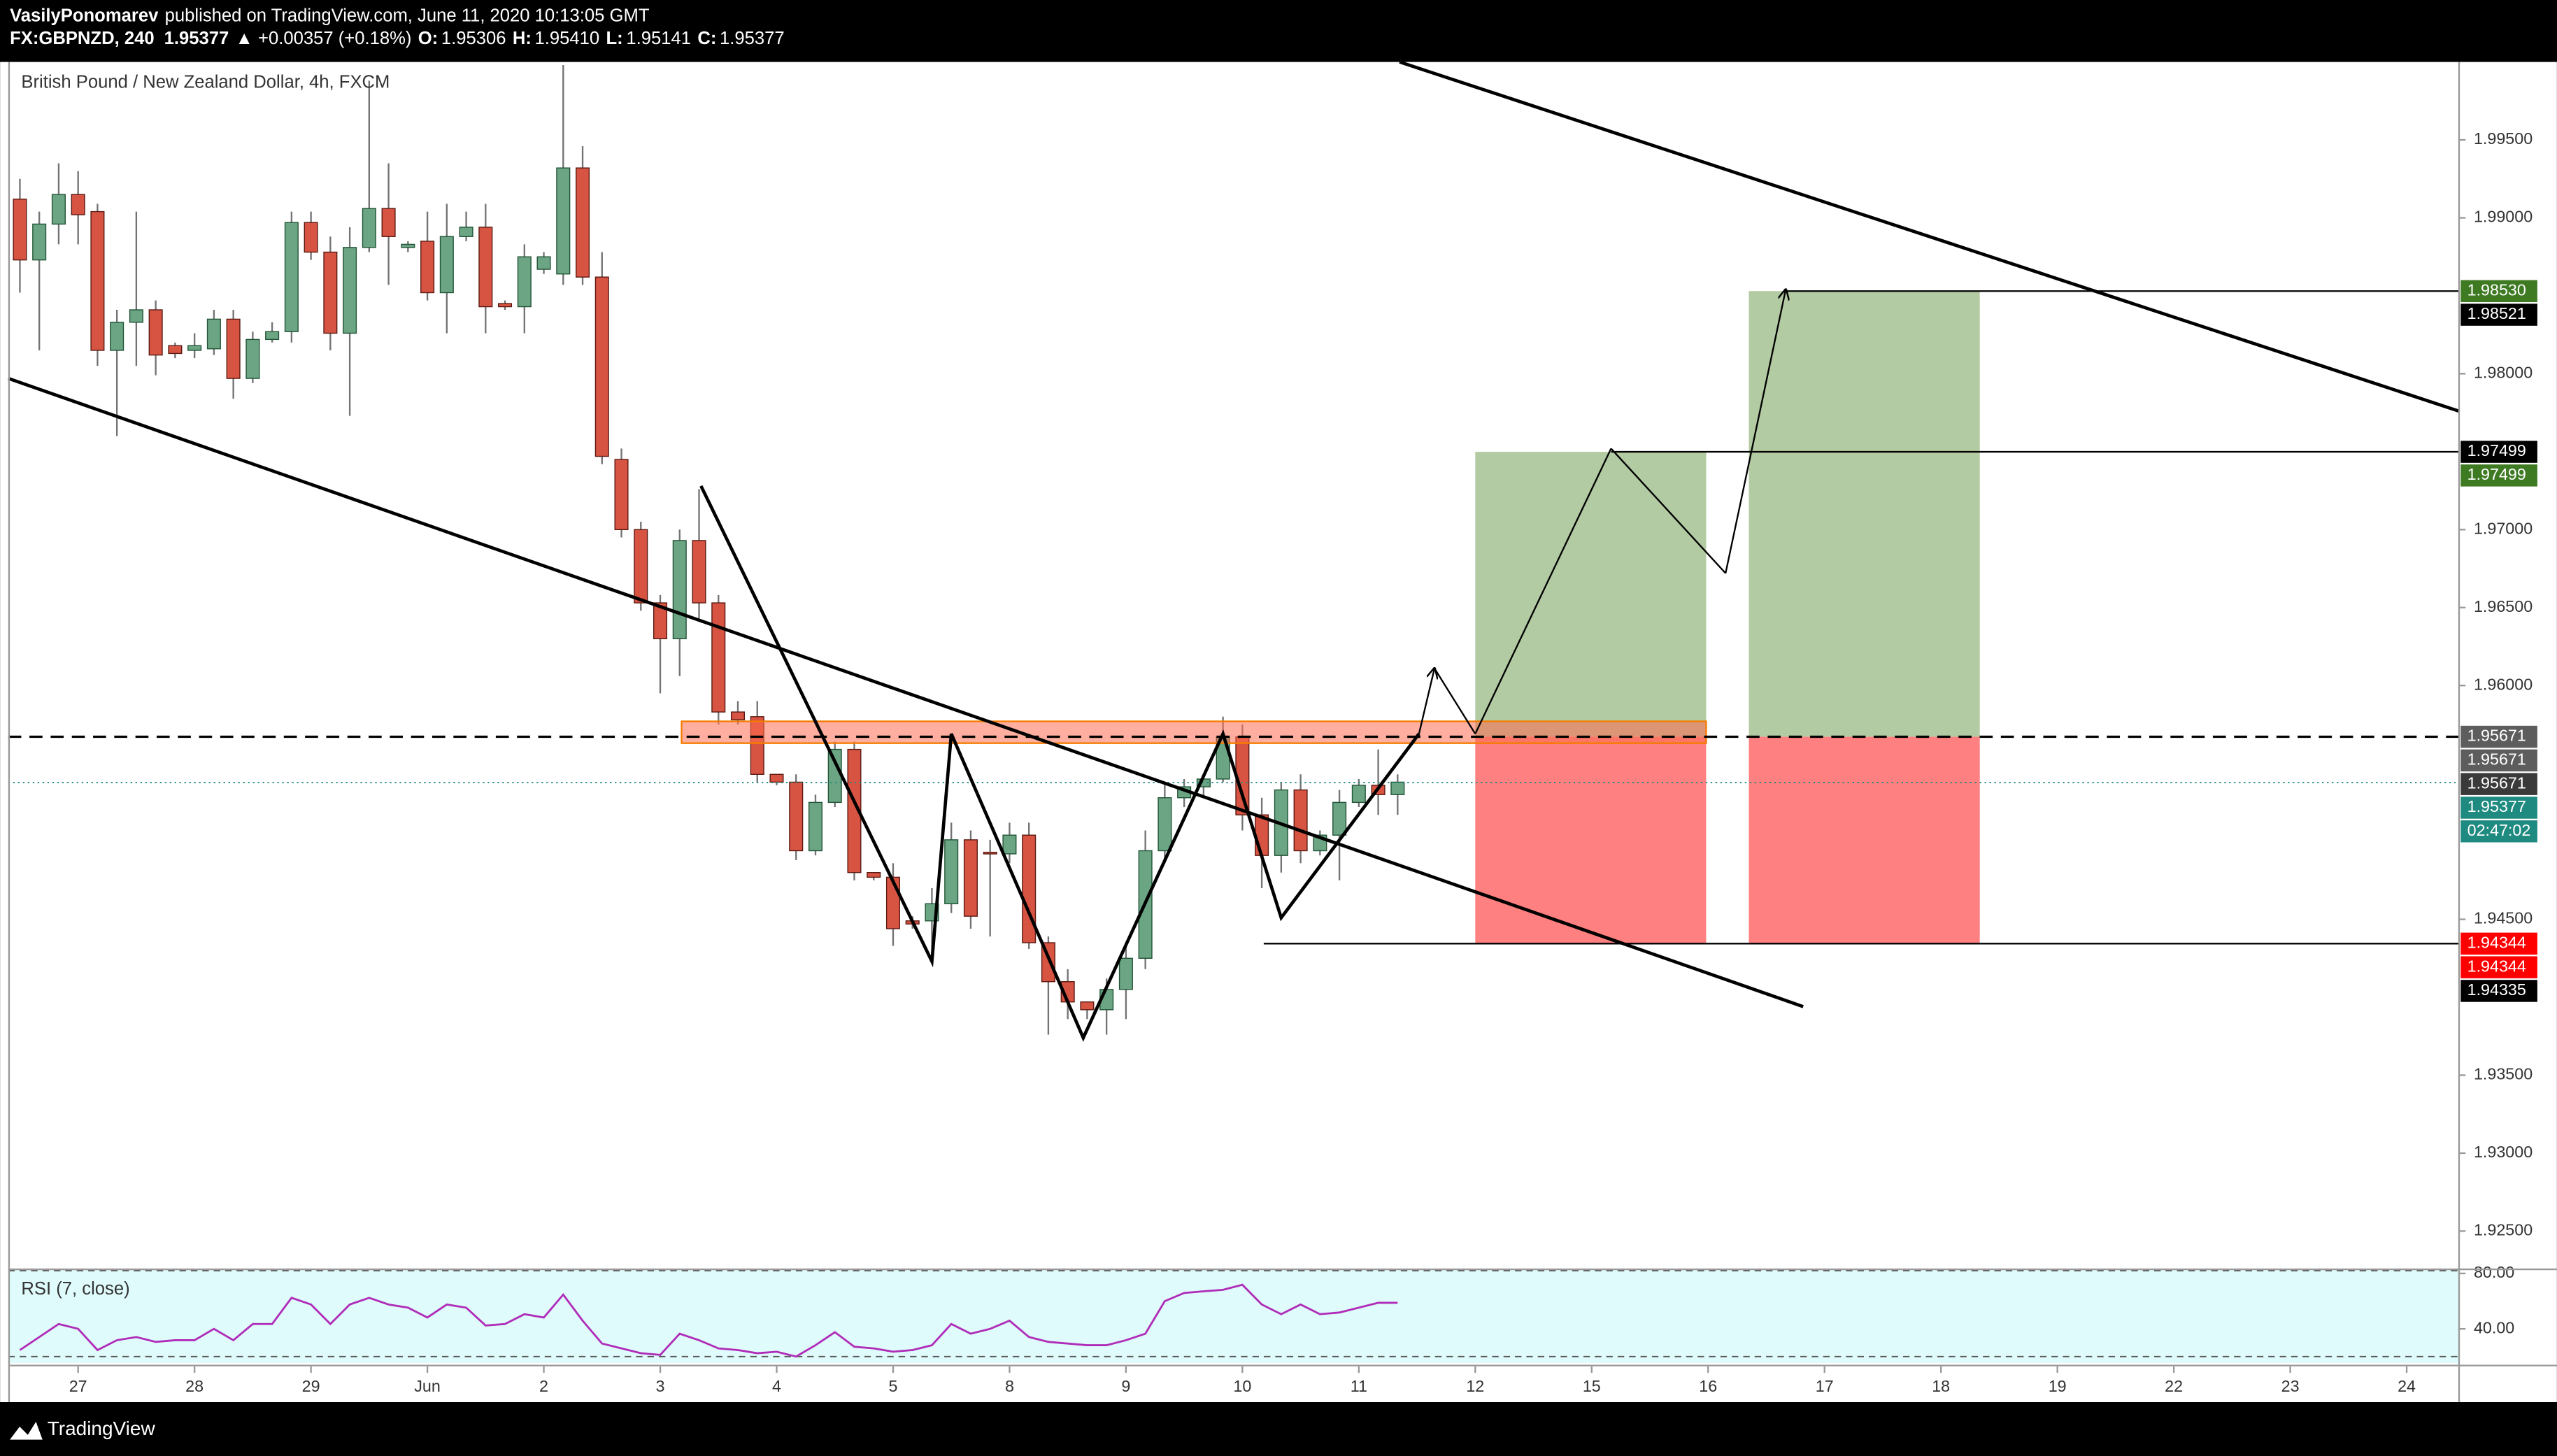 The image size is (2557, 1456). I want to click on x-tick-label: 16, so click(1708, 1386).